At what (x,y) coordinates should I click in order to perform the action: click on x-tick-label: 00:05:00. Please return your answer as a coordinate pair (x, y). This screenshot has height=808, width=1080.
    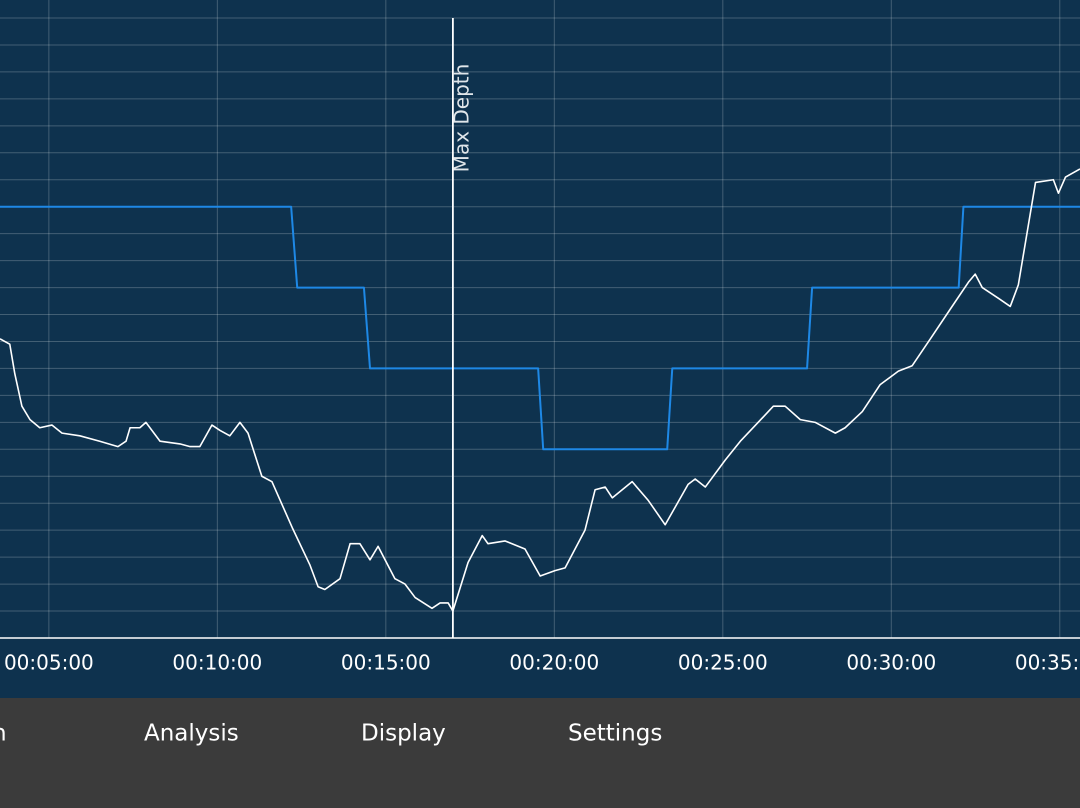
    Looking at the image, I should click on (49, 663).